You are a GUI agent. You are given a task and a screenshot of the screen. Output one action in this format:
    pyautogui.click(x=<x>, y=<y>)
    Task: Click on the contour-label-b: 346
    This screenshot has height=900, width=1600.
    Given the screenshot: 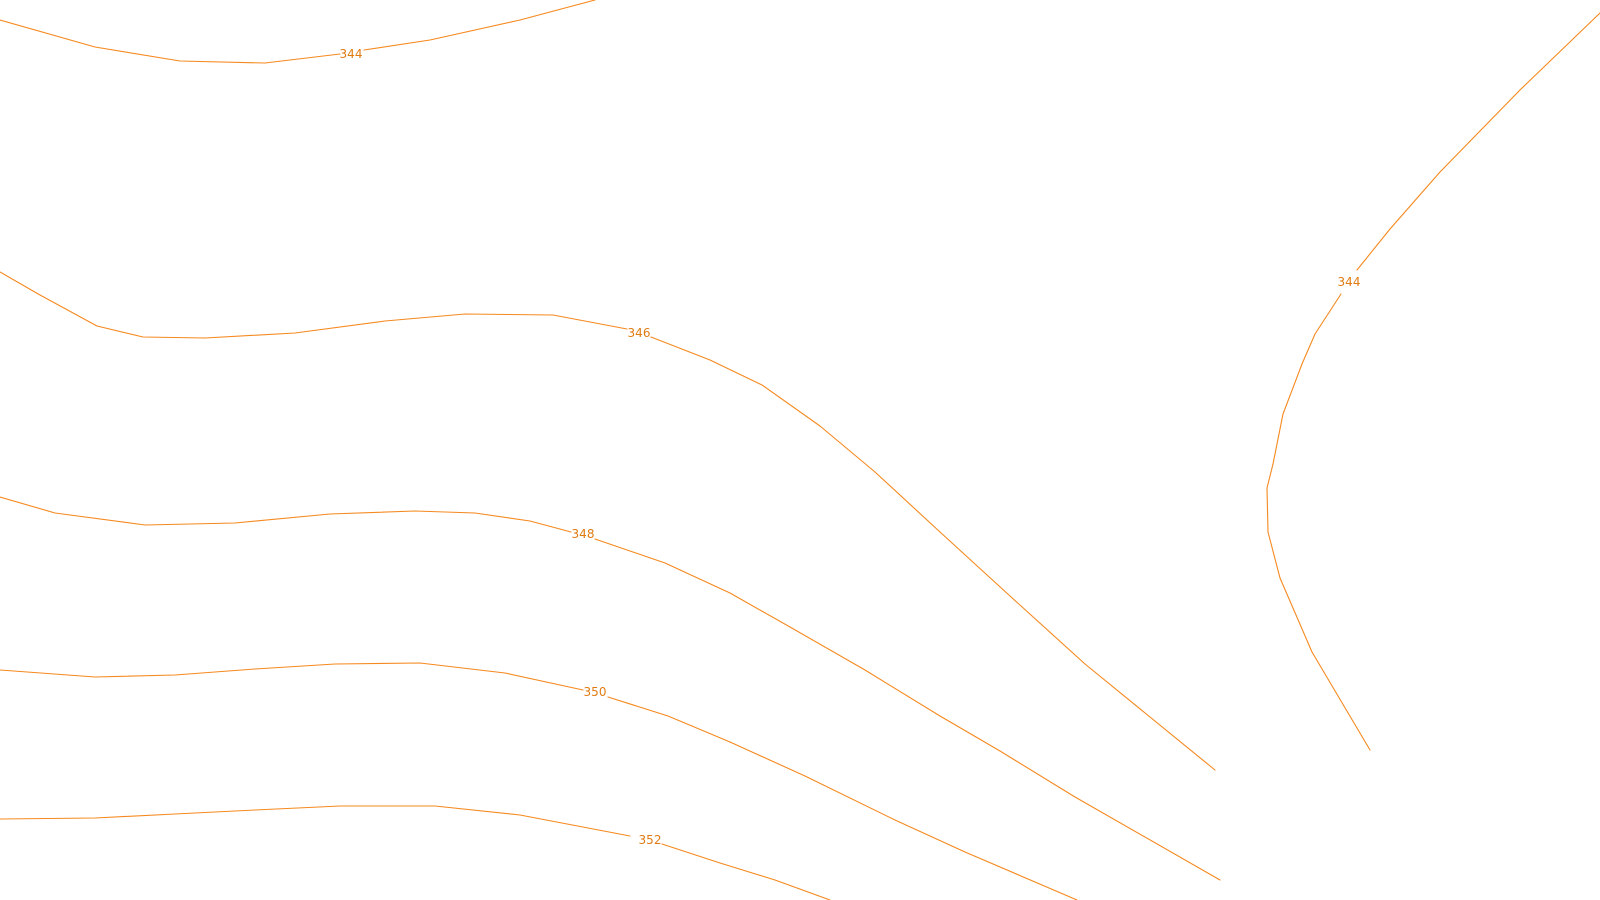 What is the action you would take?
    pyautogui.click(x=639, y=333)
    